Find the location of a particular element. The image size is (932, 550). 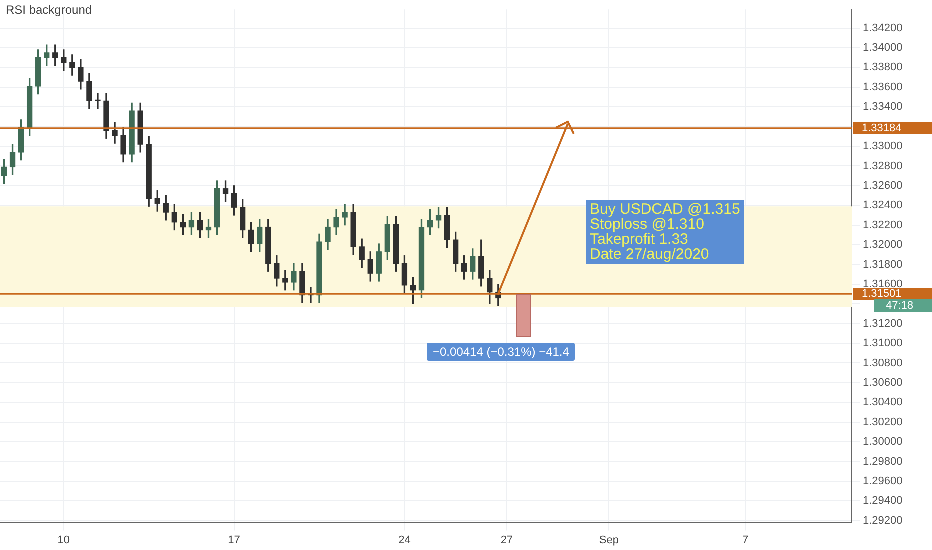

y-tick-label: 1.32800 is located at coordinates (883, 166).